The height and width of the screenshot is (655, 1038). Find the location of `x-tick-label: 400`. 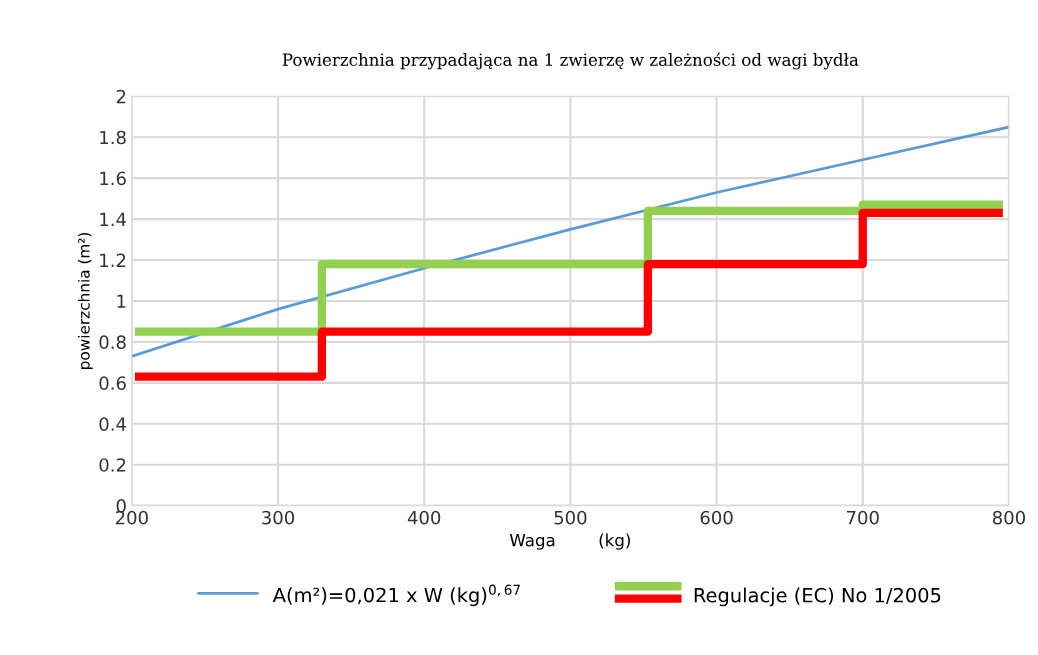

x-tick-label: 400 is located at coordinates (424, 517).